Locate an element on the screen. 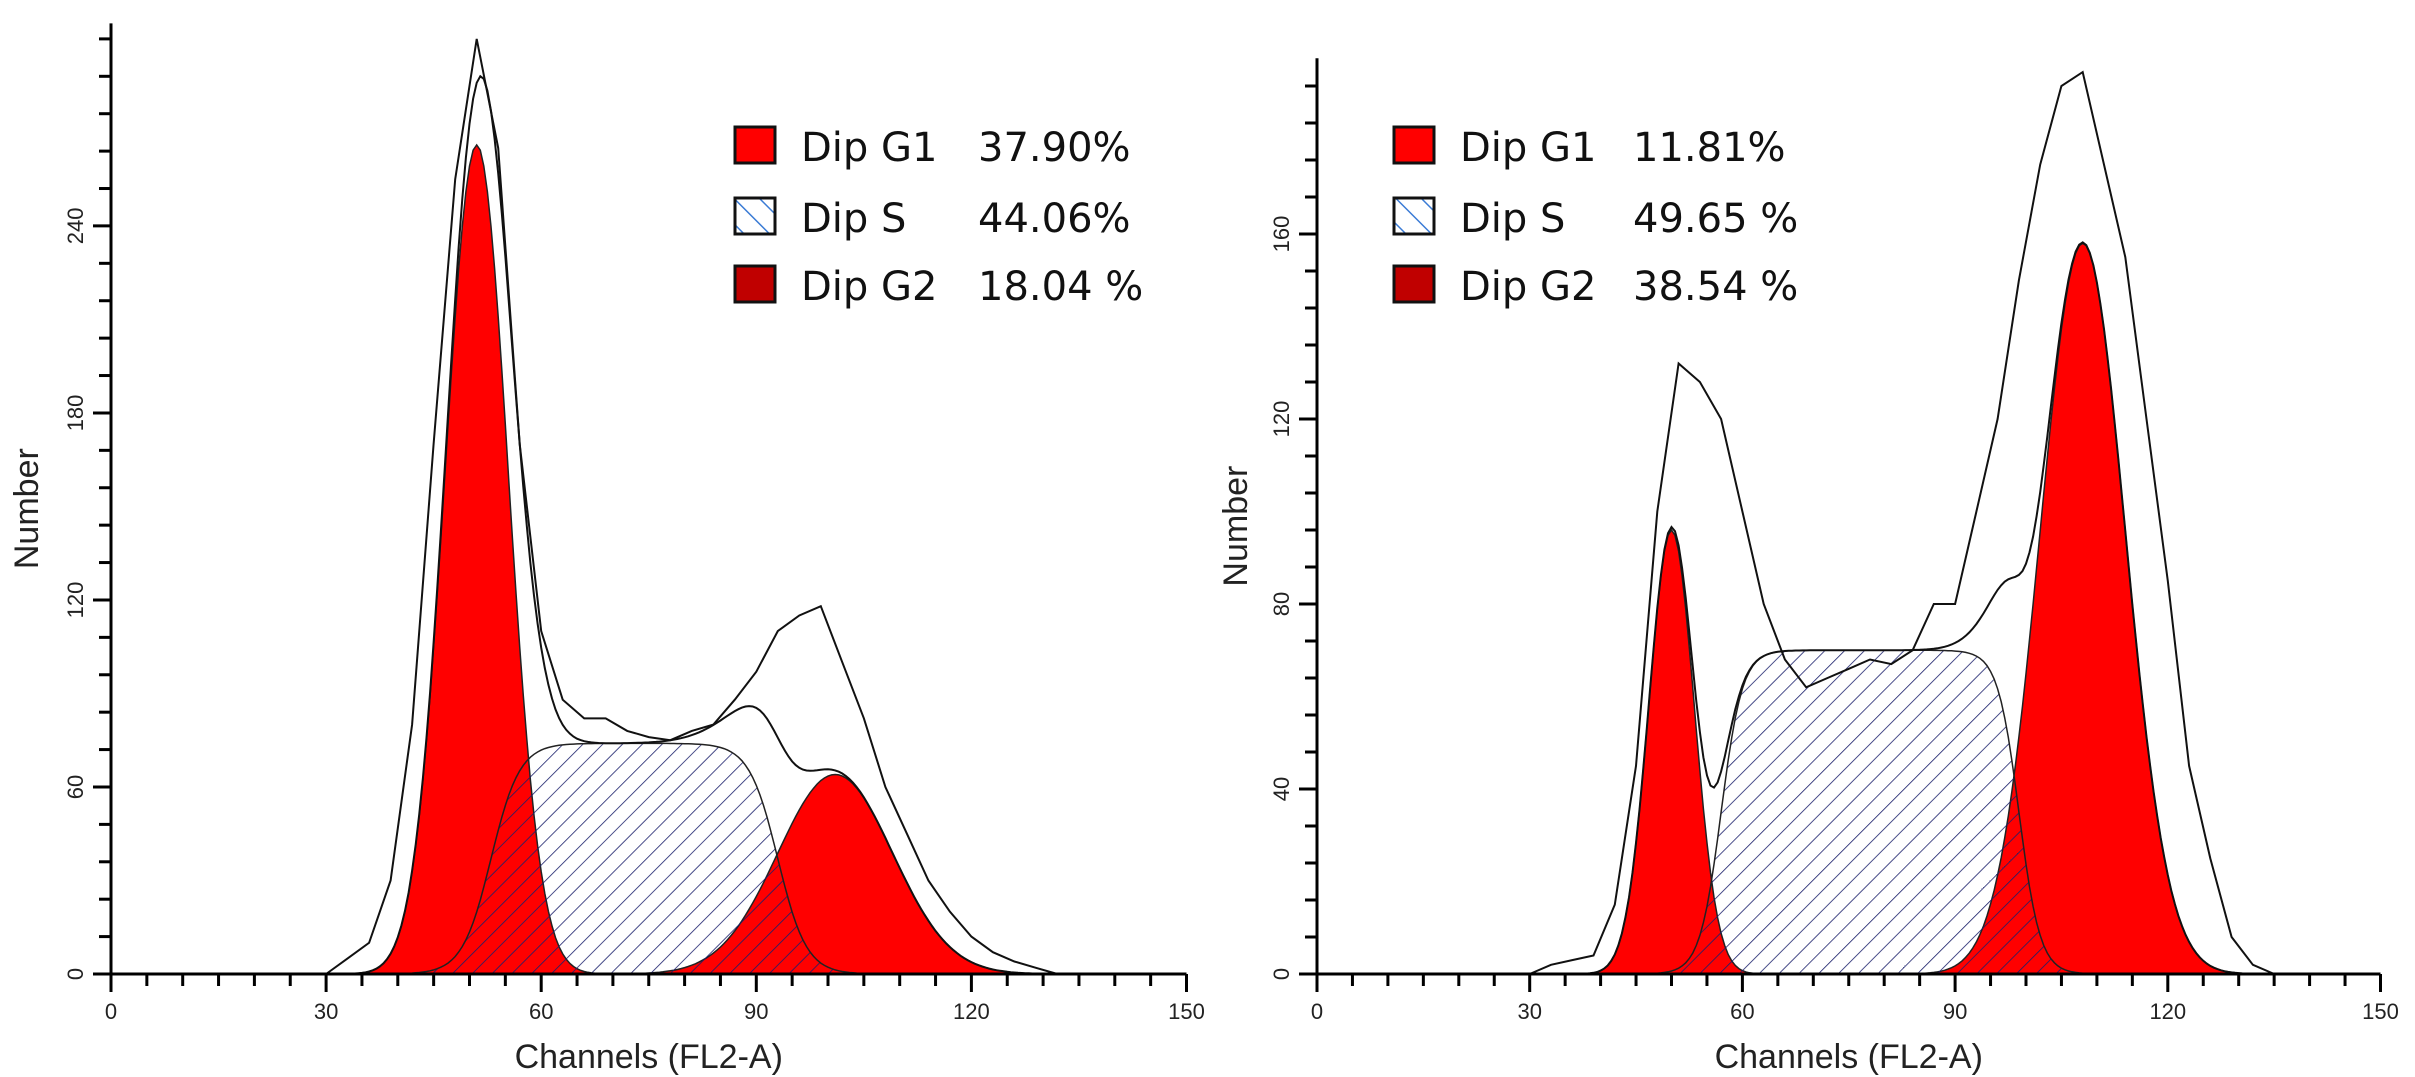 The width and height of the screenshot is (2415, 1077). s-phase-area is located at coordinates (1902, 812).